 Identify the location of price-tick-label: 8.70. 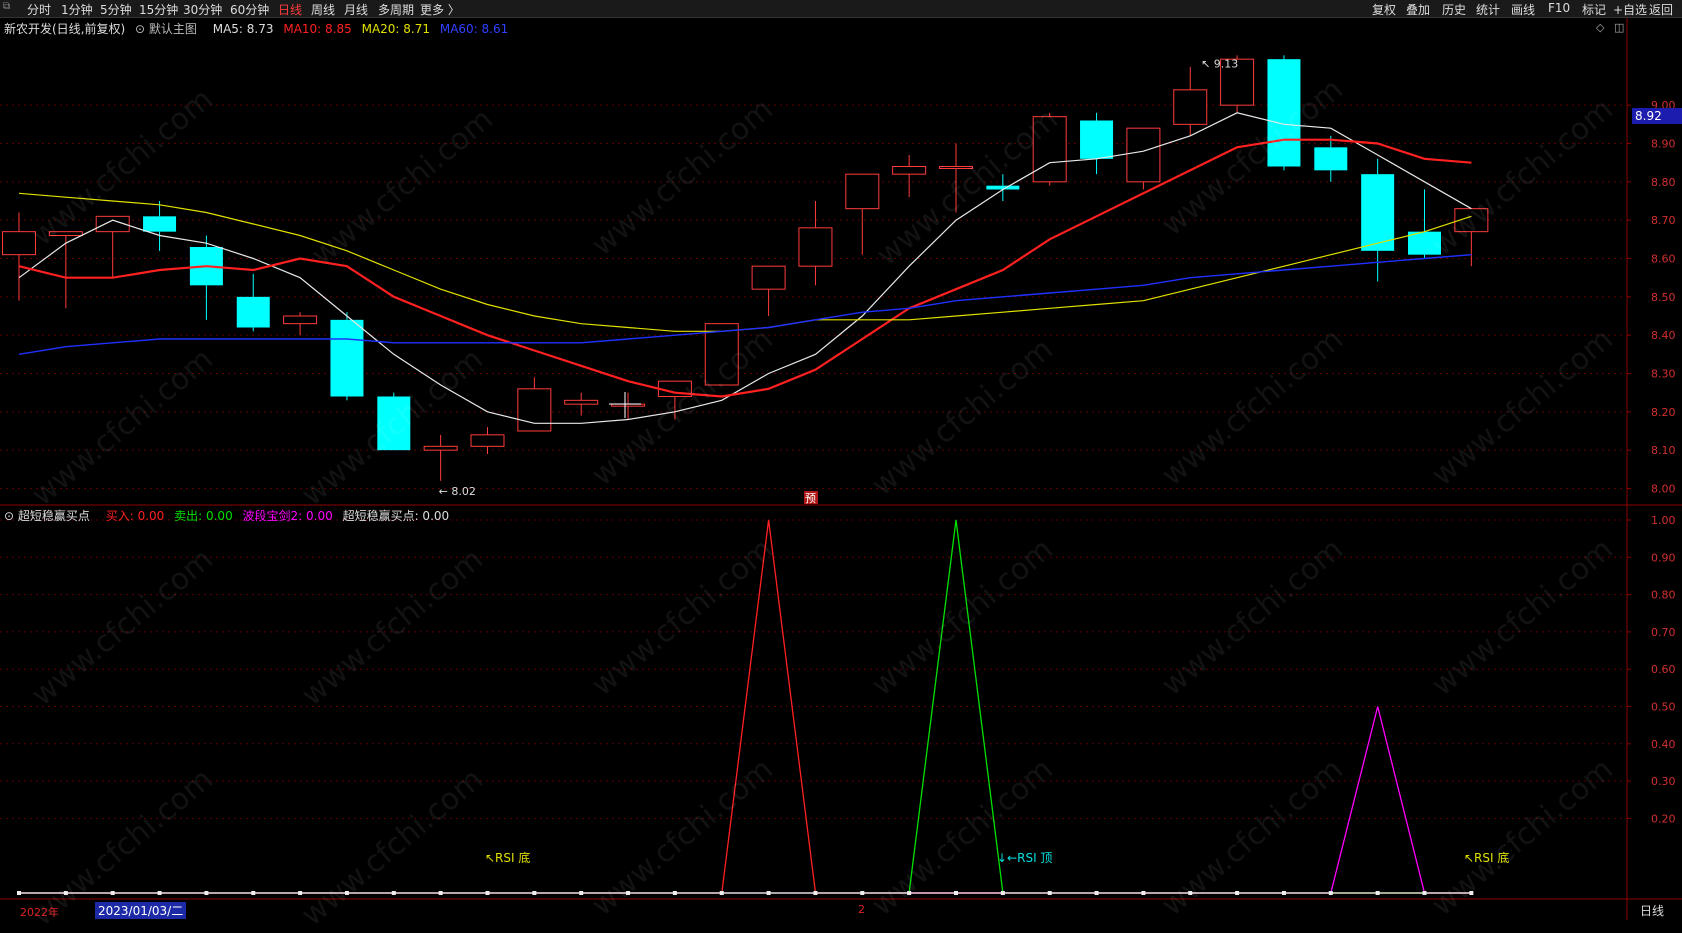
(1663, 220).